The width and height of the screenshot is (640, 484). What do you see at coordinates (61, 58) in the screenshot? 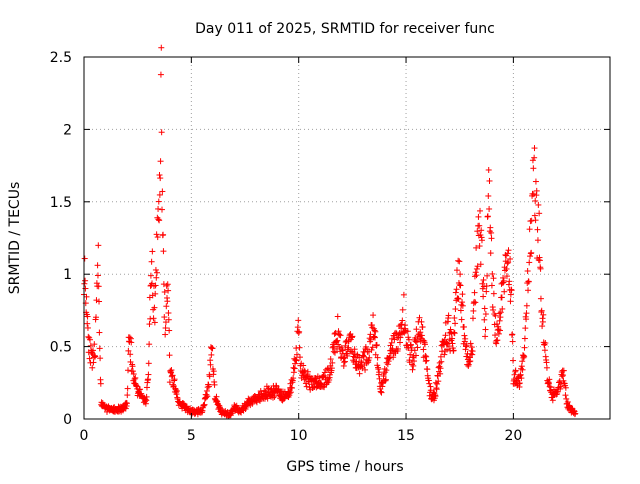
I see `y-tick-label: 2.5` at bounding box center [61, 58].